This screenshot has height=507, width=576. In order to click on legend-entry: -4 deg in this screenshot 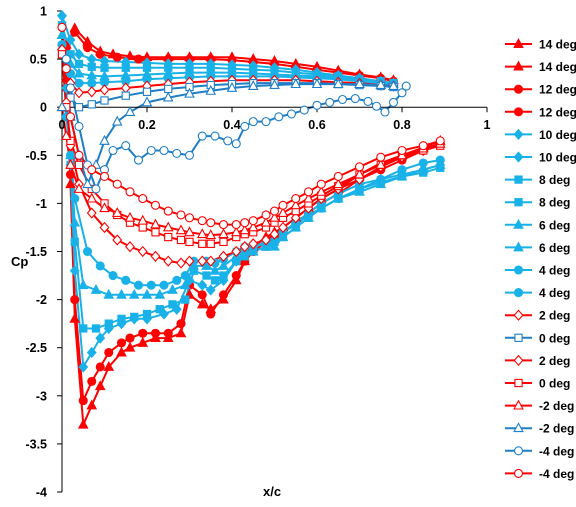, I will do `click(539, 474)`.